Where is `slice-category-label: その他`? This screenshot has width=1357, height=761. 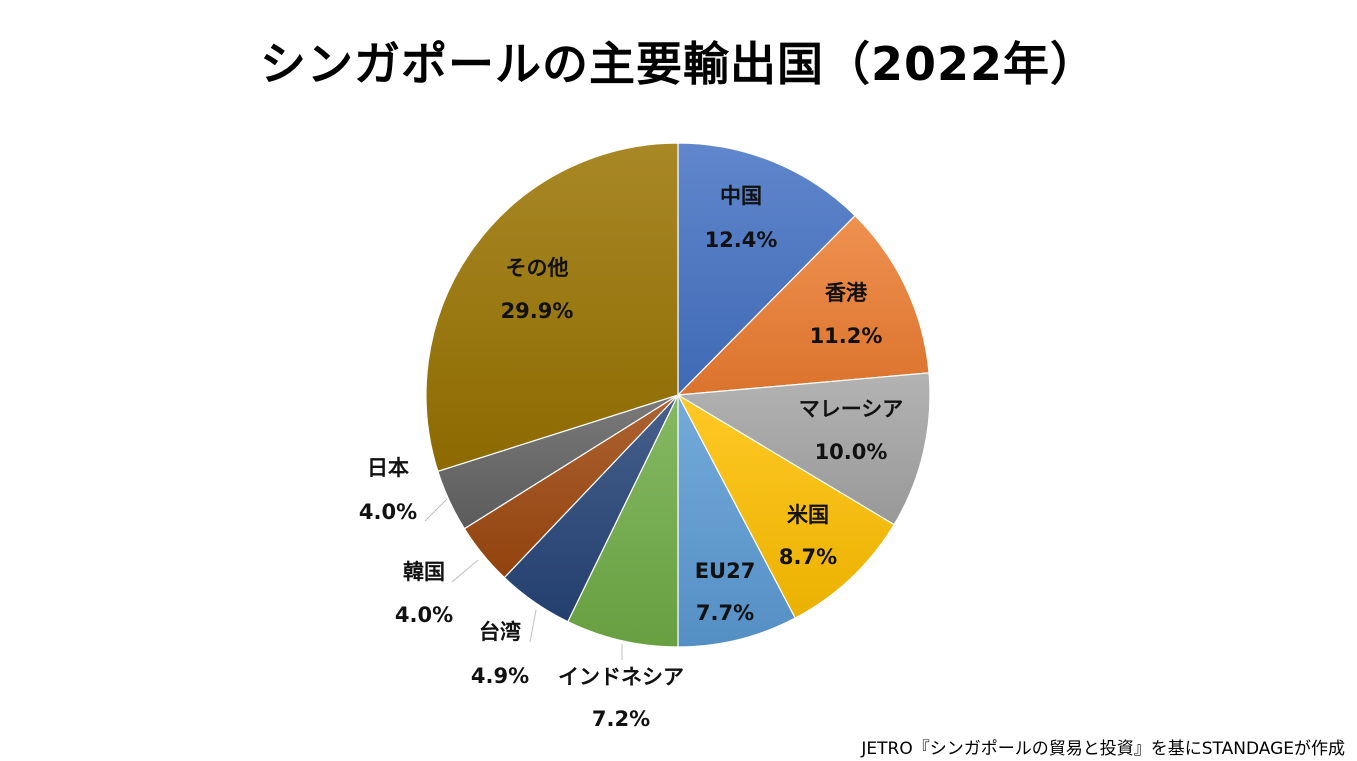
slice-category-label: その他 is located at coordinates (537, 268).